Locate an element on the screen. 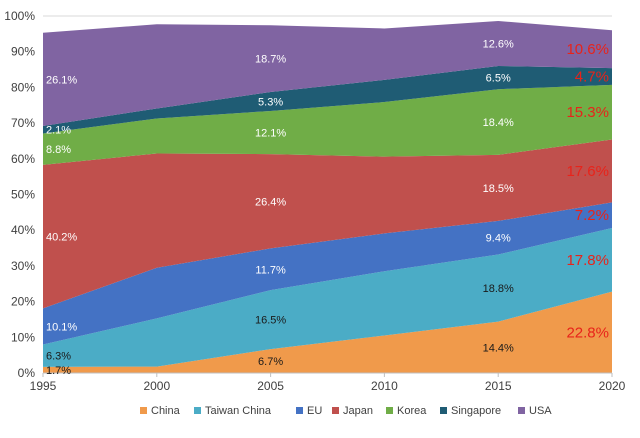  legend-label: China is located at coordinates (166, 411).